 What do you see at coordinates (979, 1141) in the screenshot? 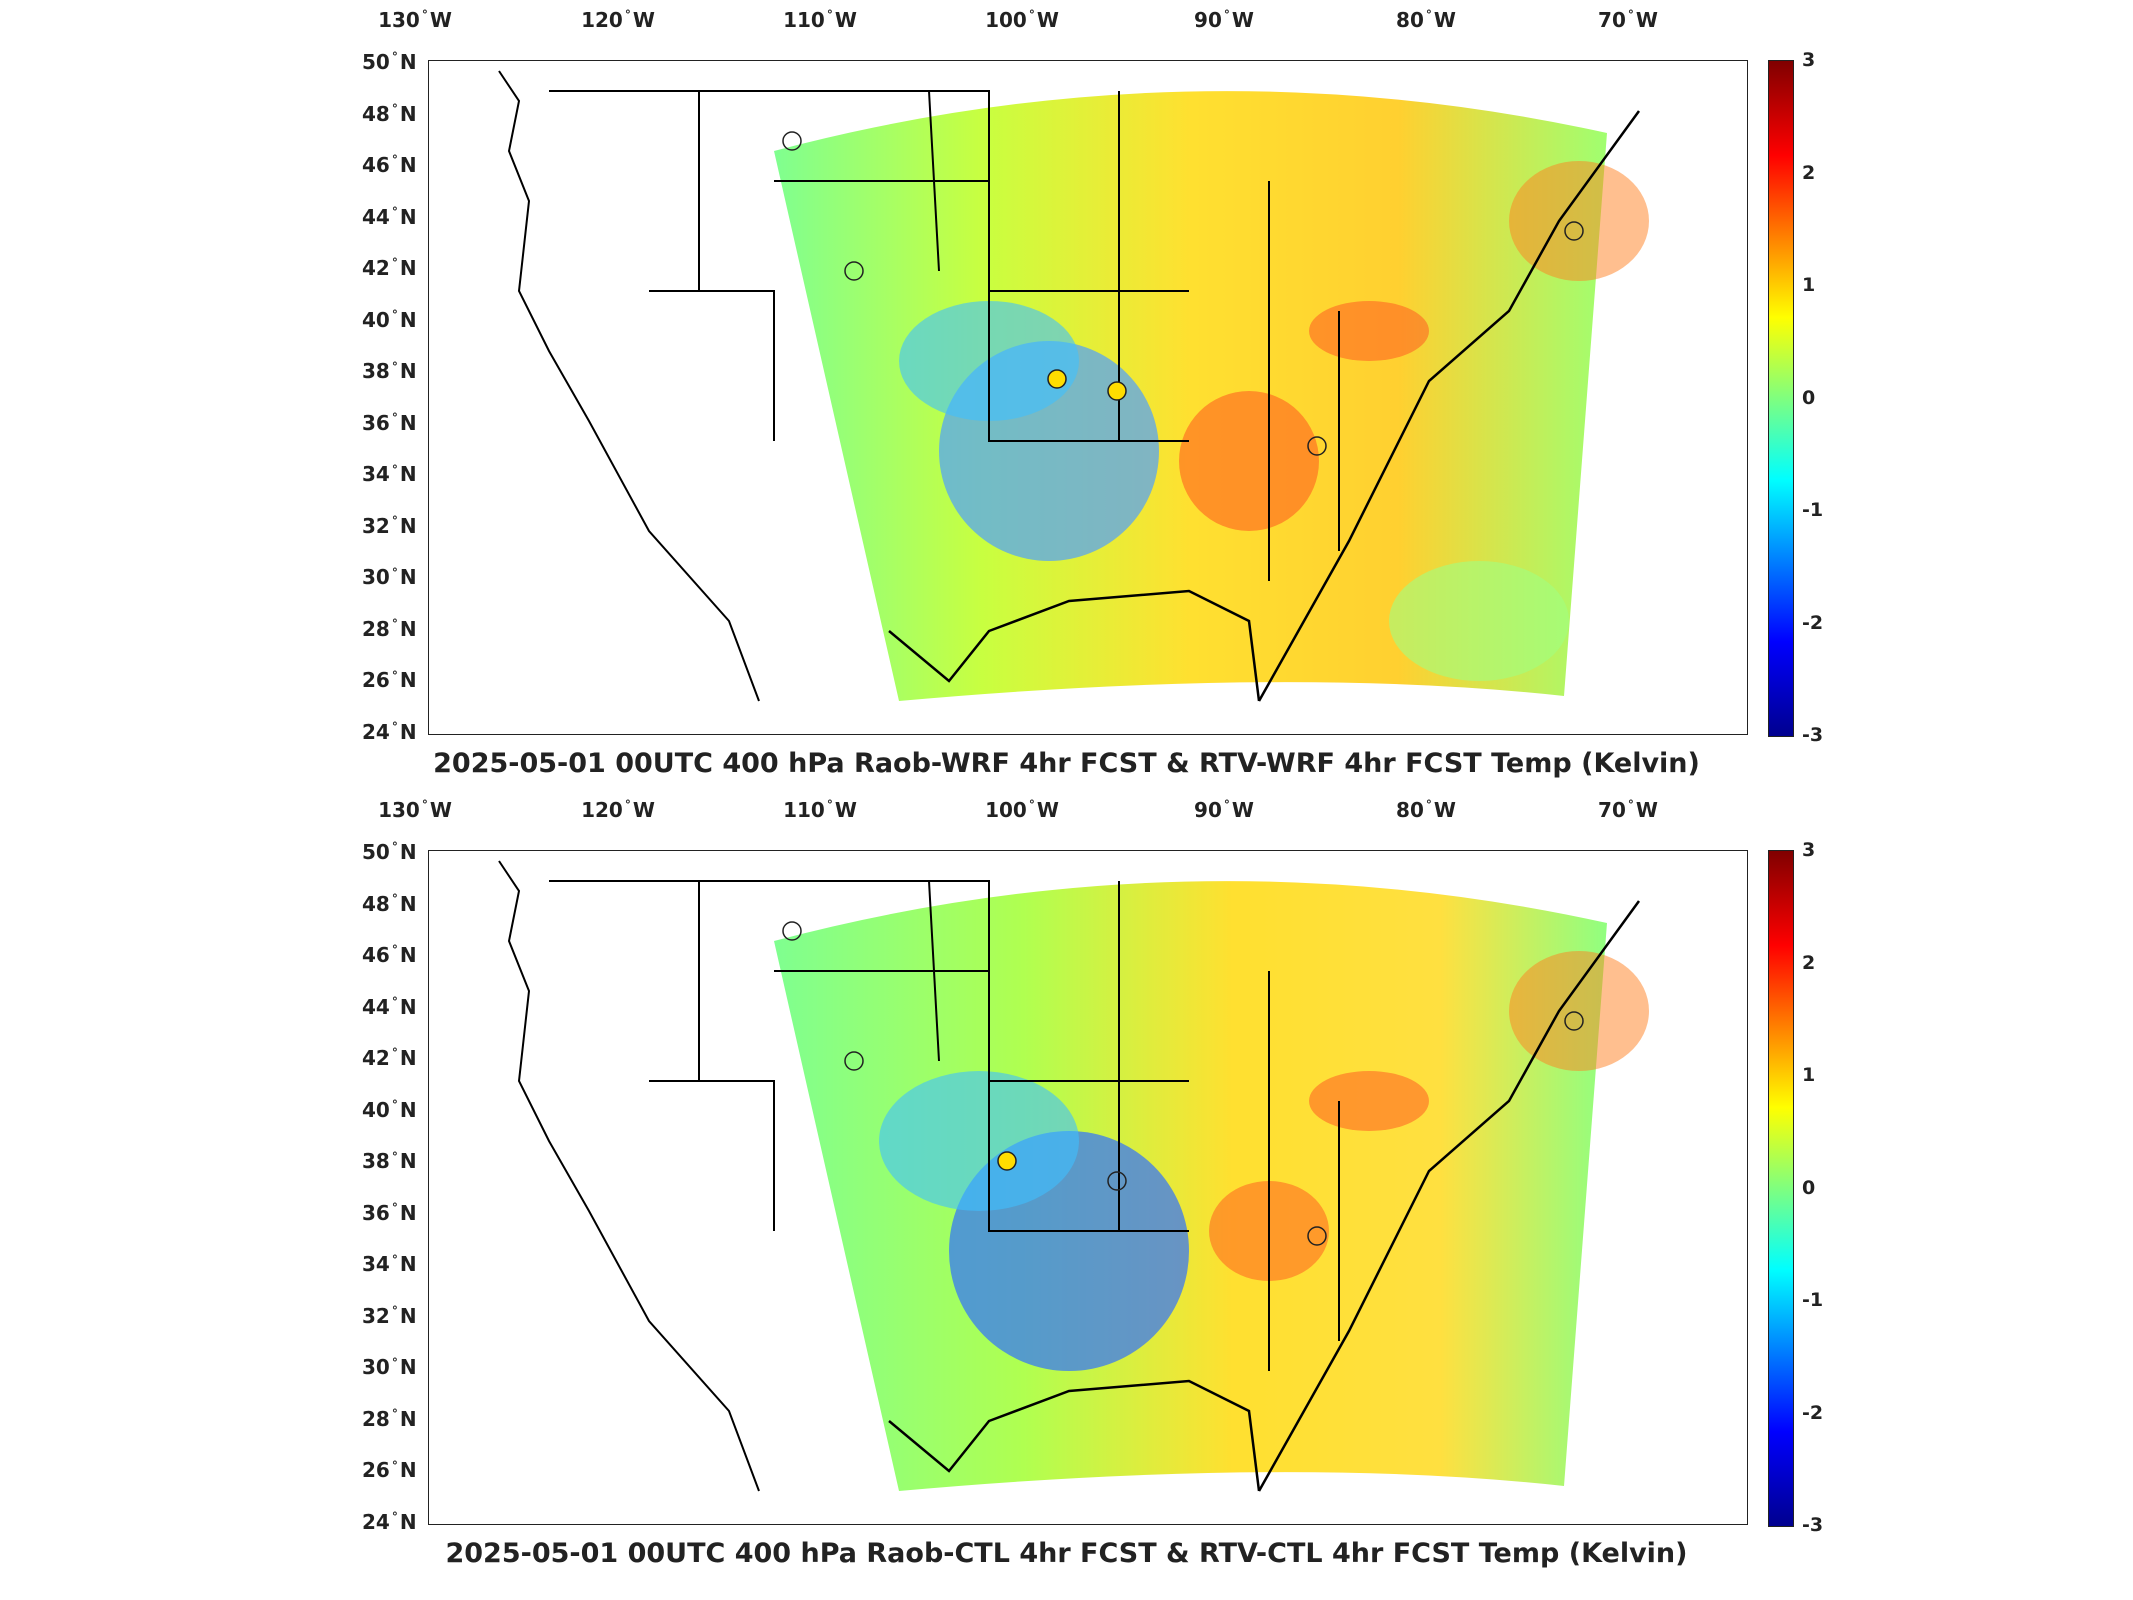
I see `cold-anomaly` at bounding box center [979, 1141].